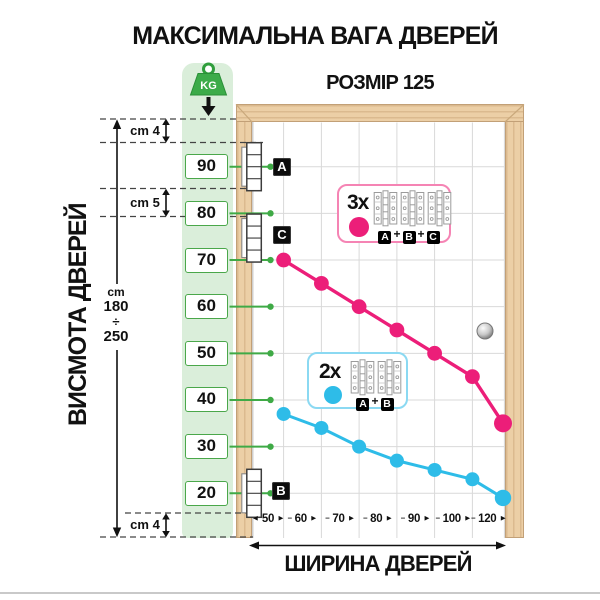 This screenshot has width=600, height=600. I want to click on height-range-annotation: cm 180 ÷ 250, so click(116, 315).